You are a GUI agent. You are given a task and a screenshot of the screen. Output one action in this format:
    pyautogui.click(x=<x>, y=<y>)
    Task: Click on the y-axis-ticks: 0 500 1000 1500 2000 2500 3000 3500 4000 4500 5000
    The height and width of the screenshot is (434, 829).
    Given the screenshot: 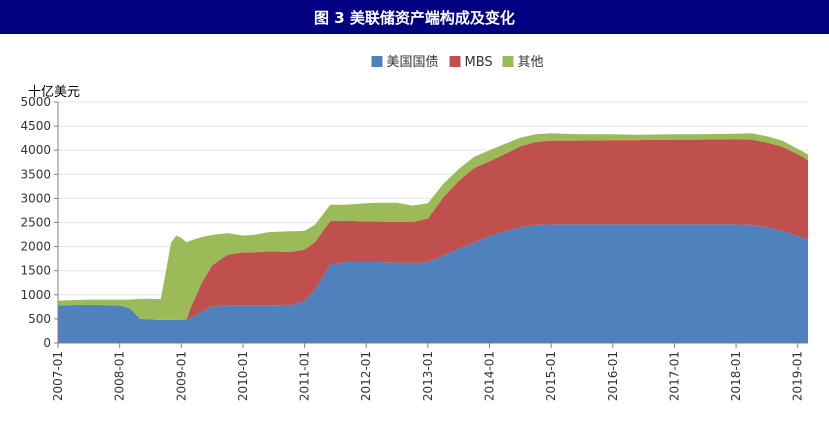 What is the action you would take?
    pyautogui.click(x=39, y=222)
    